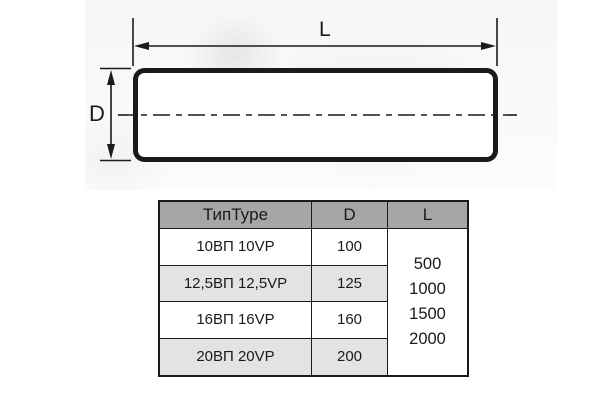 The height and width of the screenshot is (400, 600). I want to click on header-type: ТипType, so click(236, 215).